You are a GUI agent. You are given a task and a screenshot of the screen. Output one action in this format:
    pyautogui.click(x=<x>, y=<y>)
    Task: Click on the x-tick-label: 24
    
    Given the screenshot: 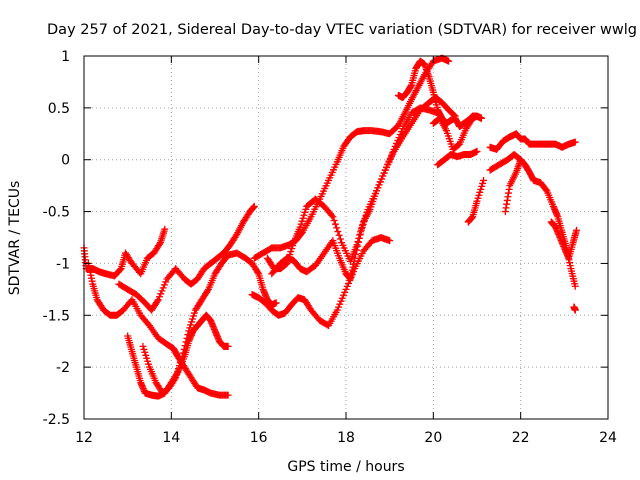 What is the action you would take?
    pyautogui.click(x=608, y=438)
    